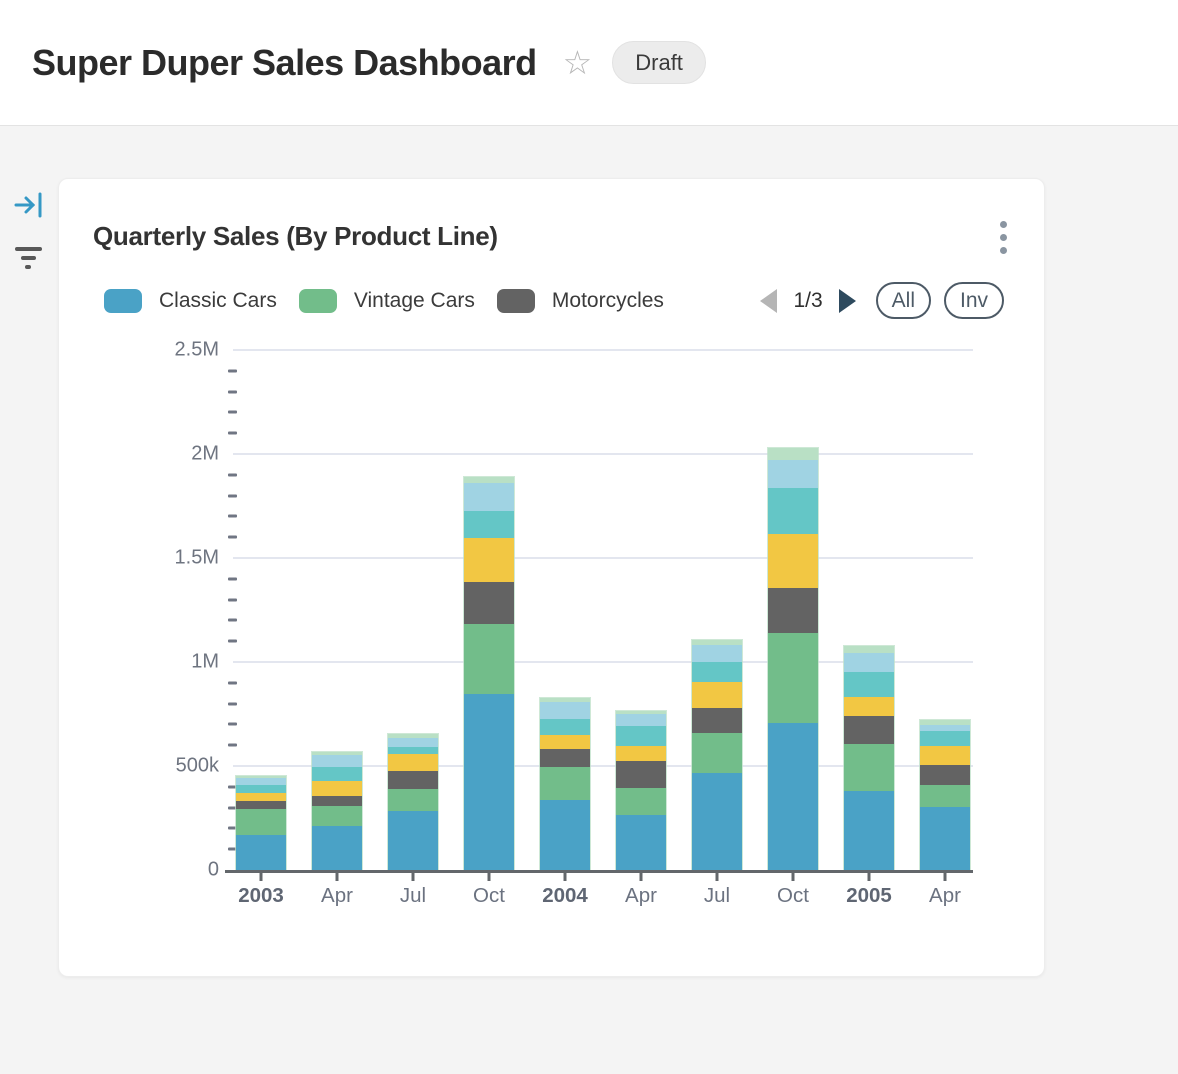  I want to click on app-header: Super Duper Sales Dashboard ☆ Draft, so click(589, 63).